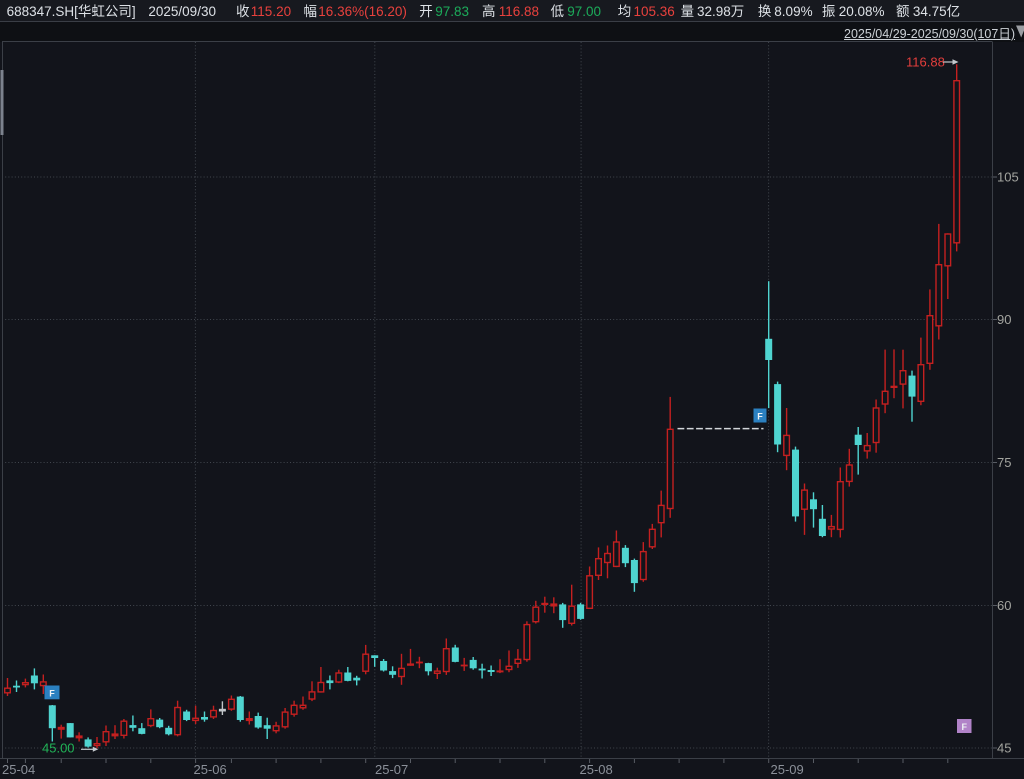 The width and height of the screenshot is (1024, 779). What do you see at coordinates (925, 62) in the screenshot?
I see `svg-text: 116.88` at bounding box center [925, 62].